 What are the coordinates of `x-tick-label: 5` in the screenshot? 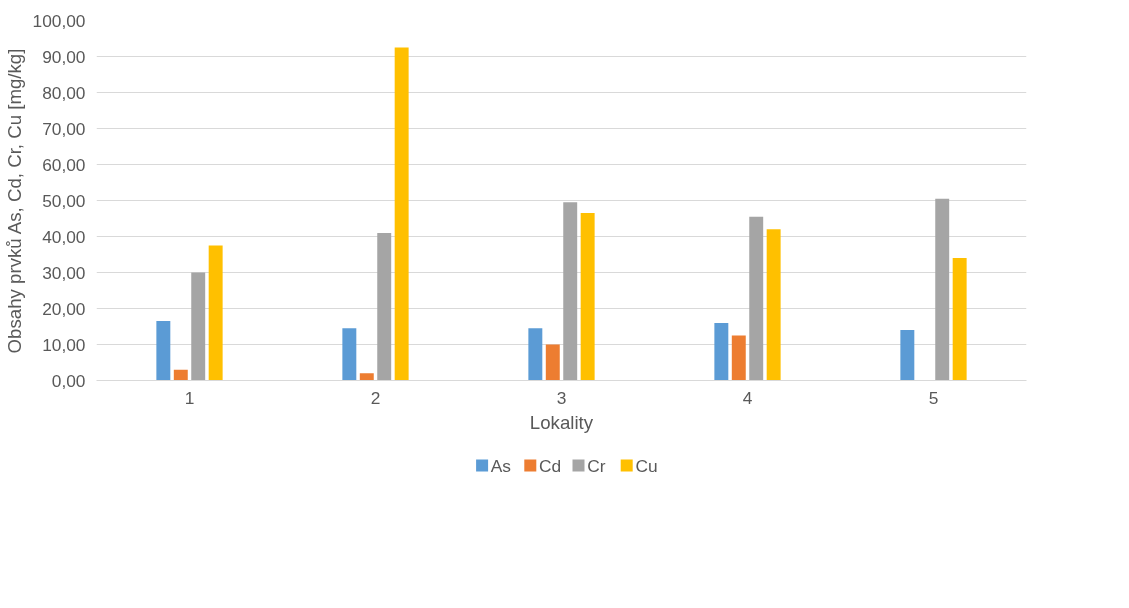 It's located at (933, 397).